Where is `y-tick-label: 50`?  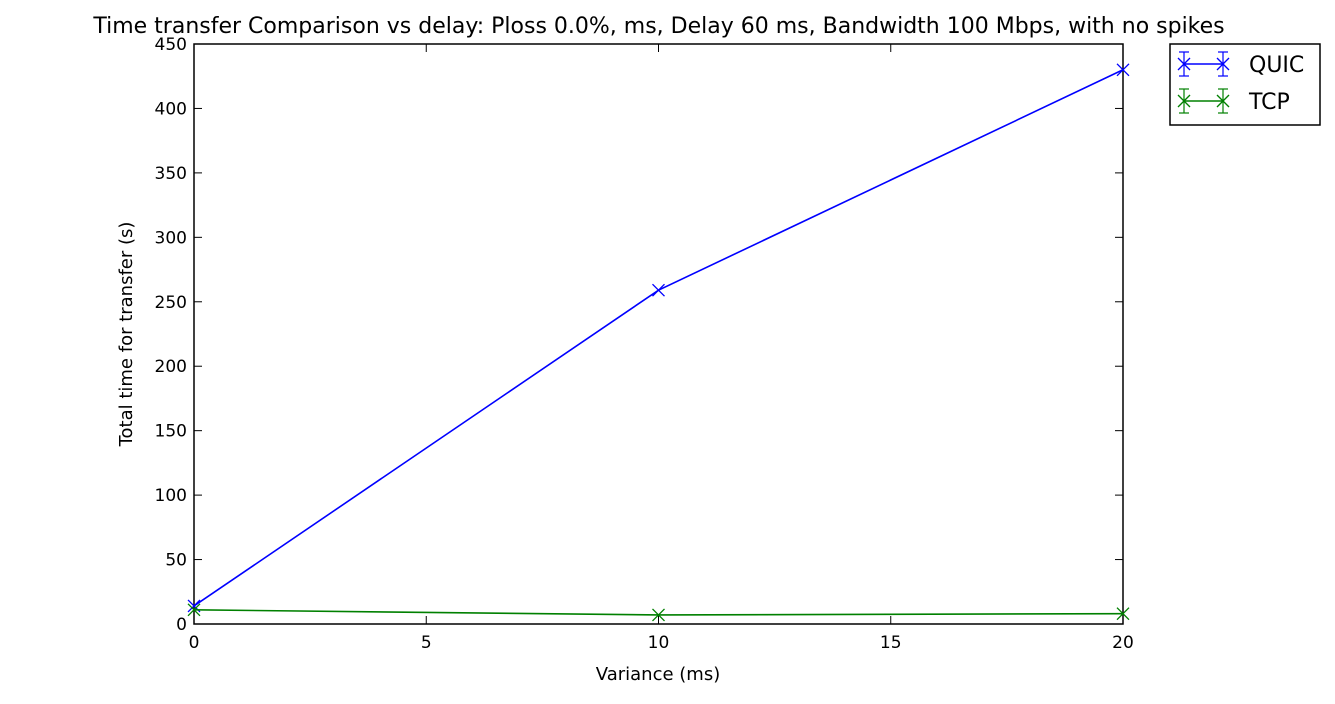
y-tick-label: 50 is located at coordinates (176, 561).